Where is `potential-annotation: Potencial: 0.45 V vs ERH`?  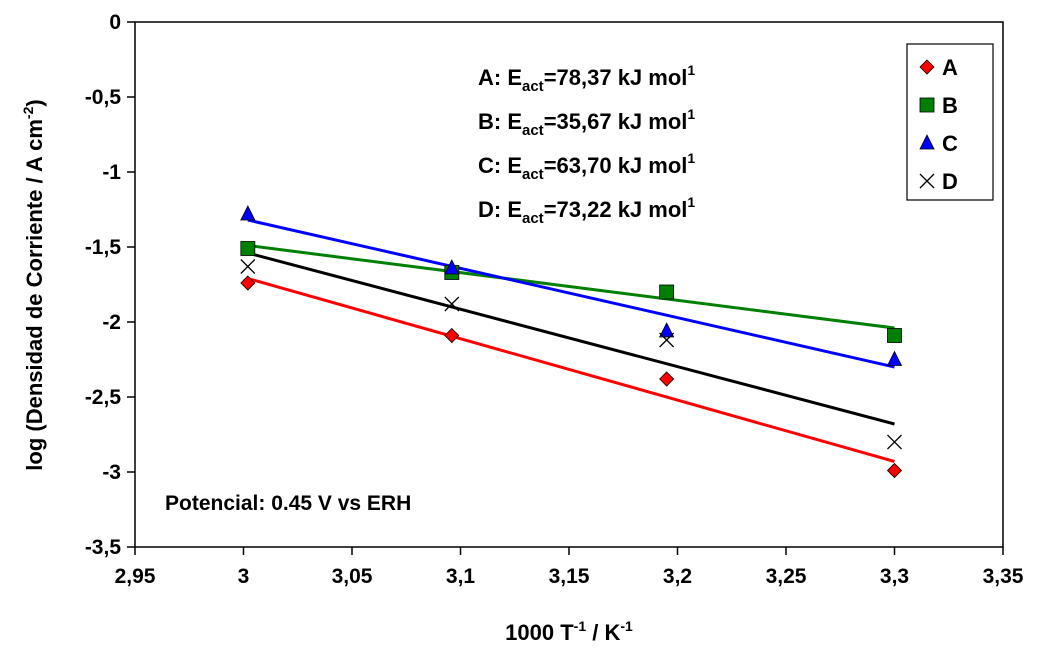
potential-annotation: Potencial: 0.45 V vs ERH is located at coordinates (288, 503).